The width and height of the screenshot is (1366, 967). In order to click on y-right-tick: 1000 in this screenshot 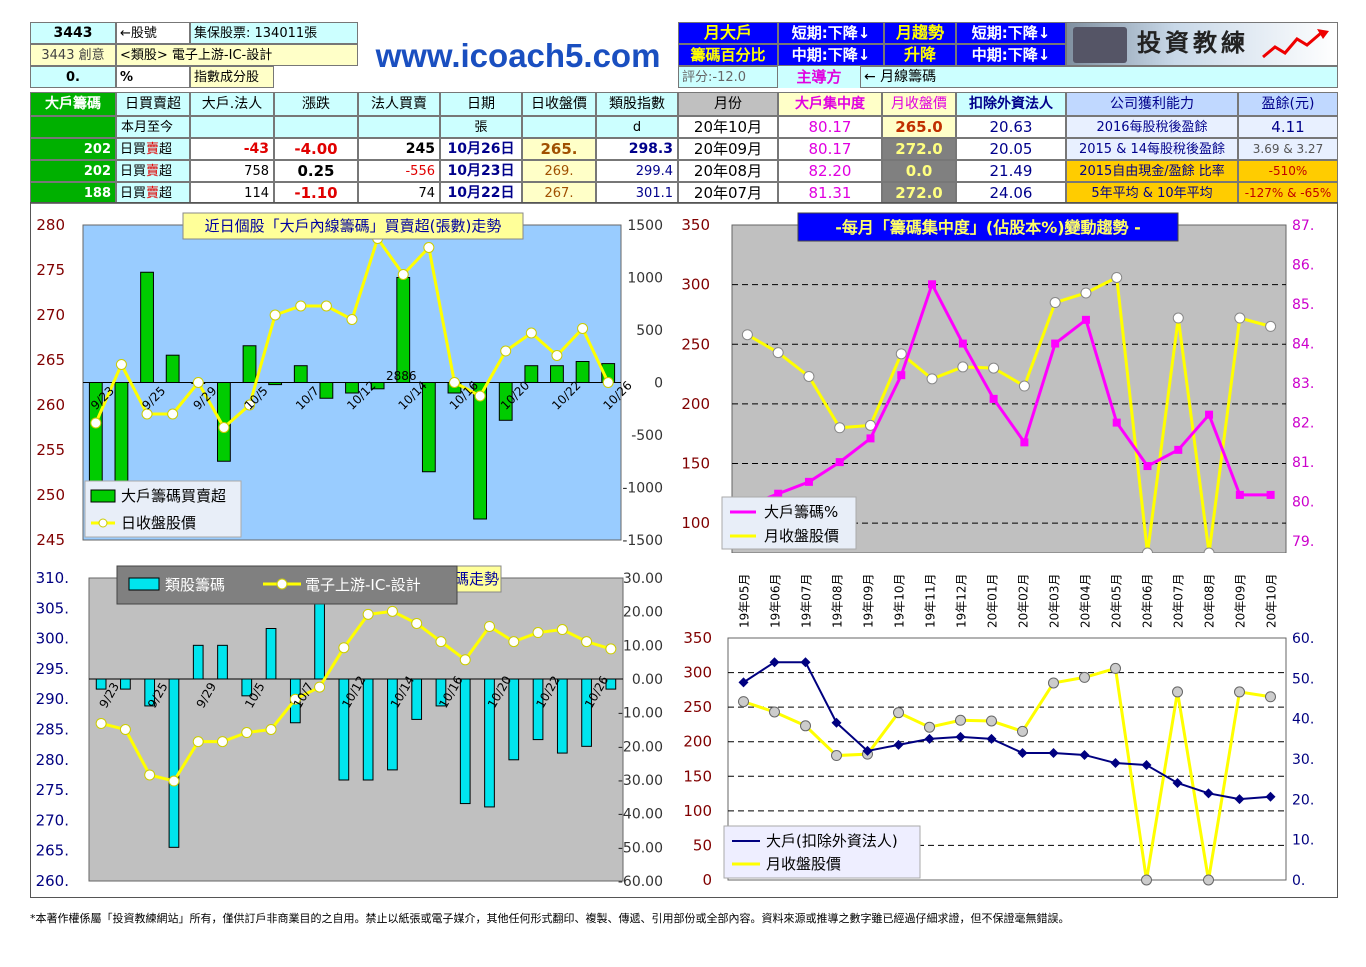, I will do `click(645, 279)`.